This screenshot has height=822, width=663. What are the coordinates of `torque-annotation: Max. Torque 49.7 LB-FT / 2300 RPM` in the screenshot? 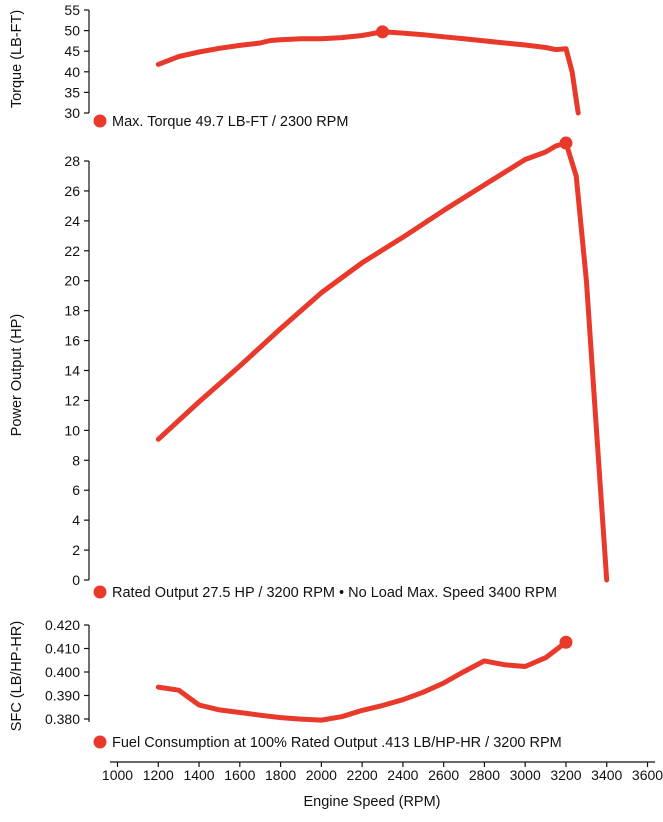 It's located at (230, 122).